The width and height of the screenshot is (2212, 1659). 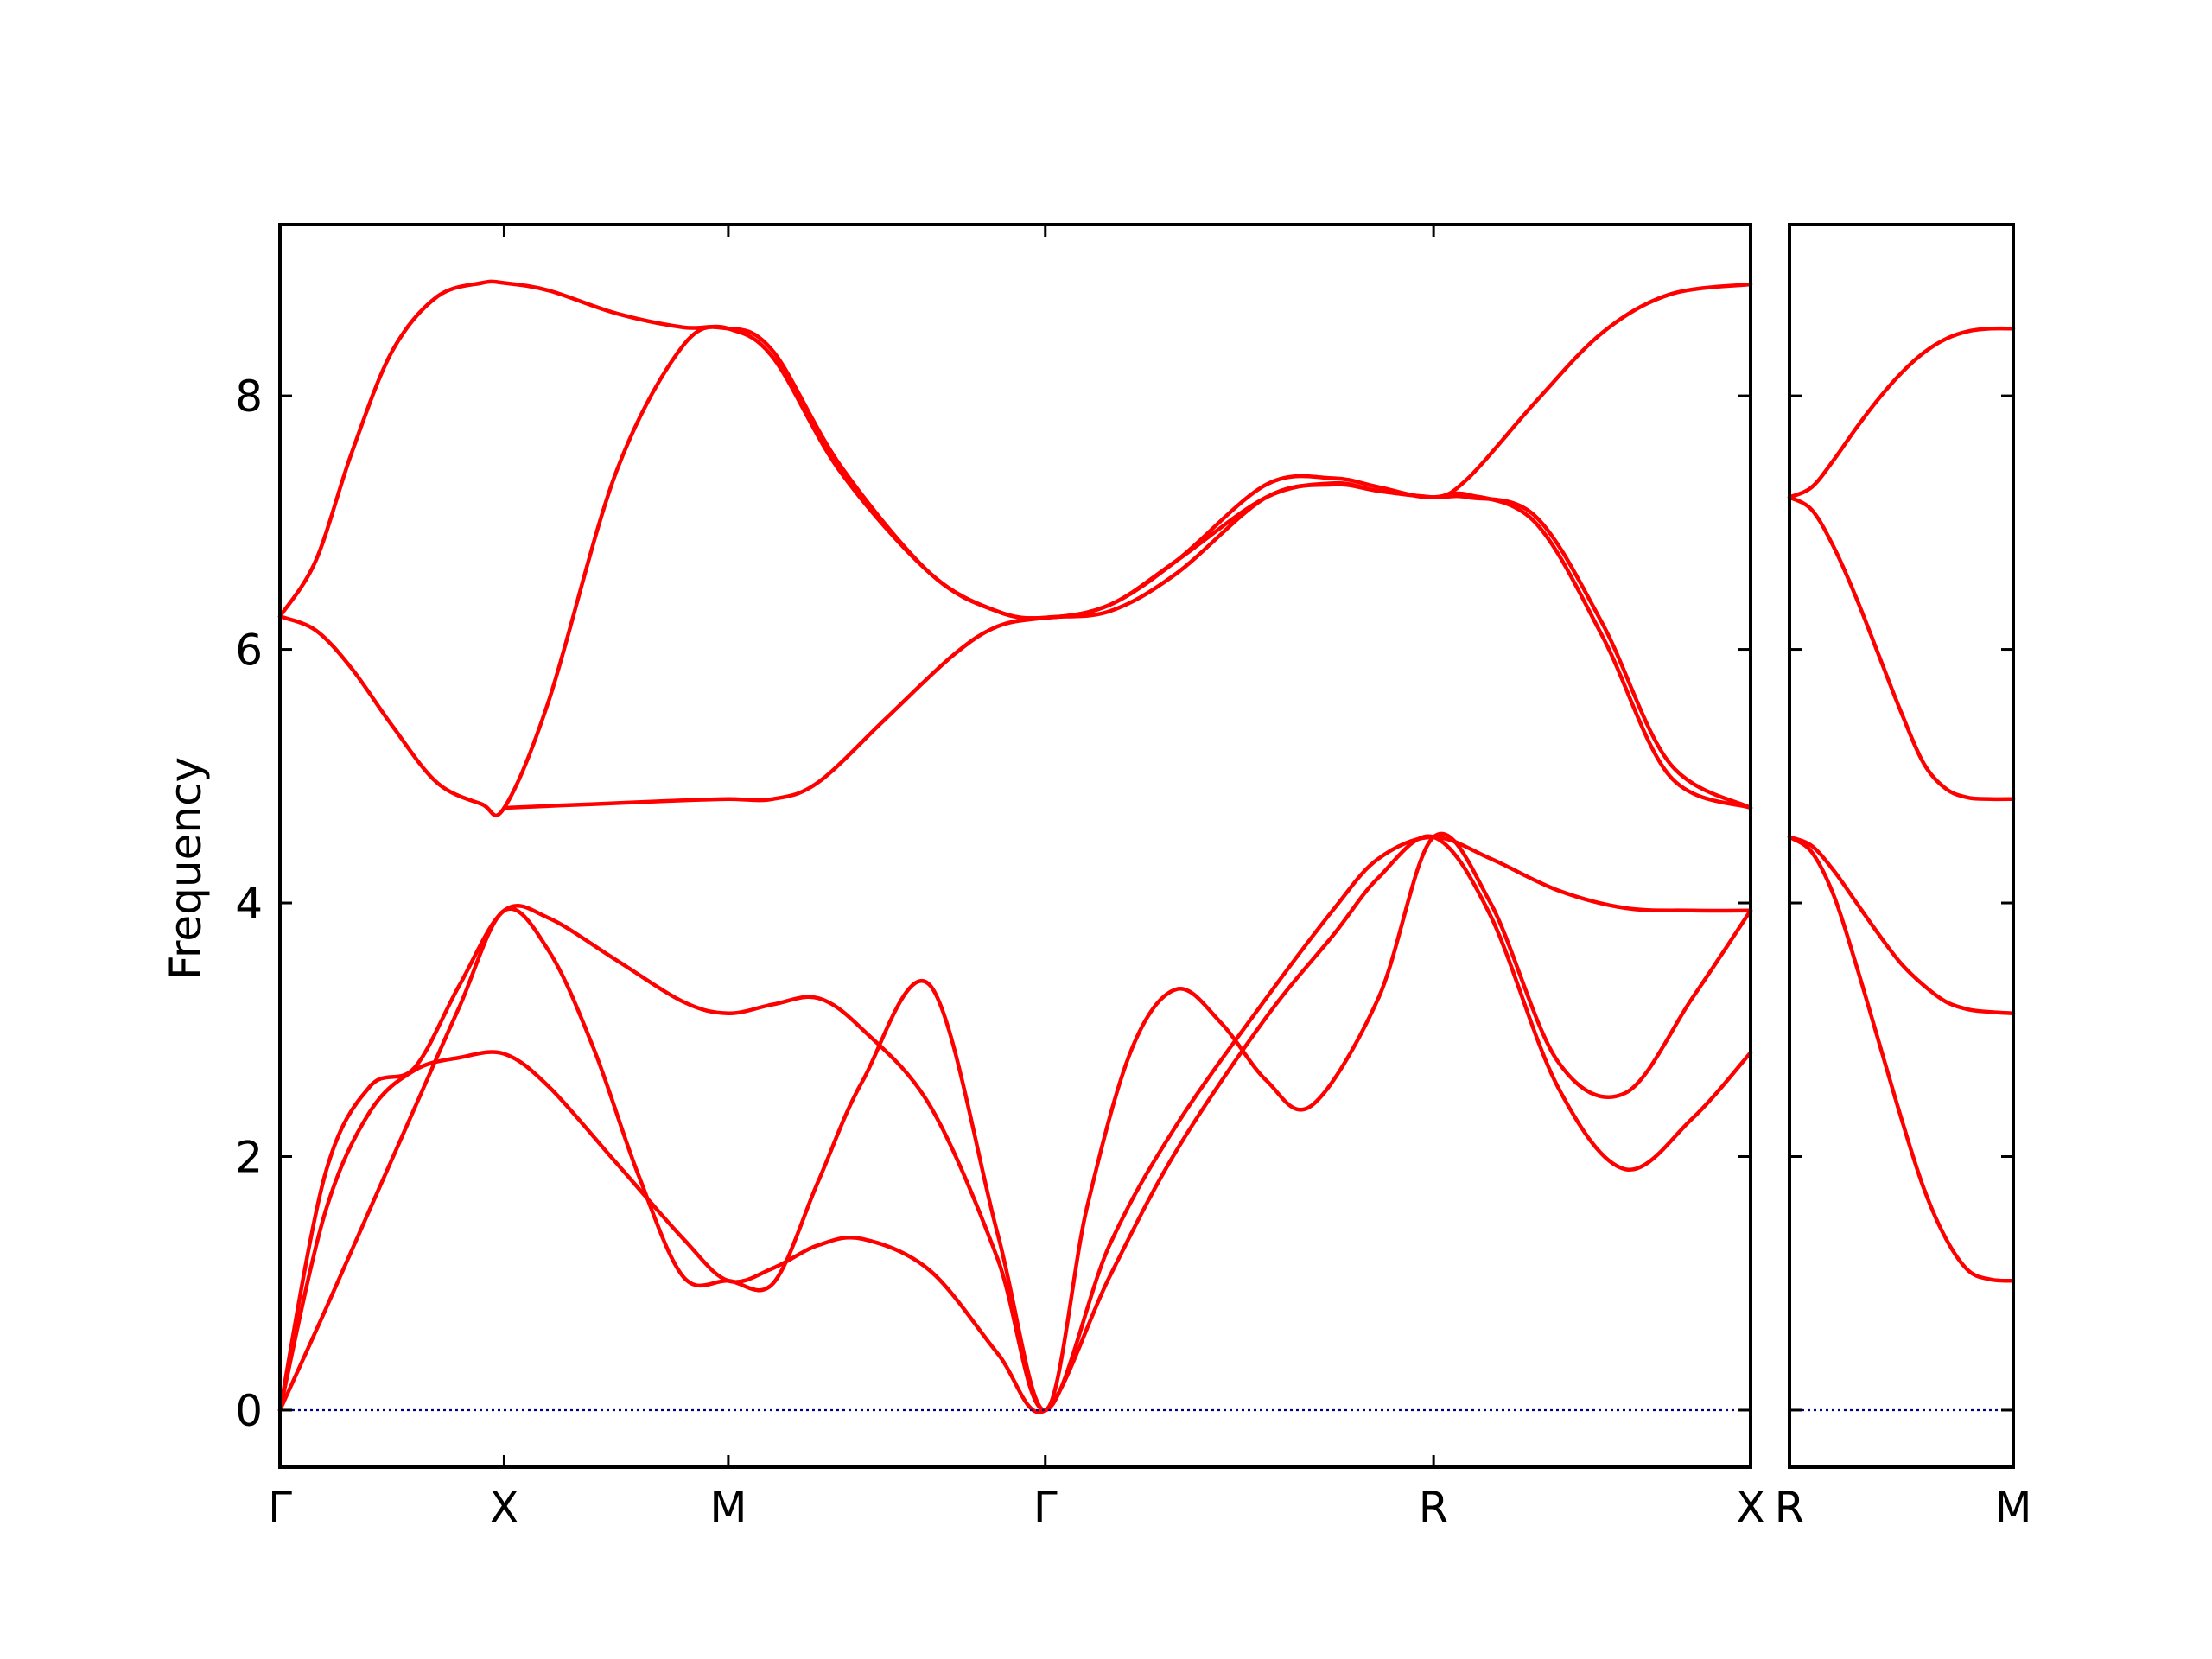 I want to click on ytick-label-6: 6, so click(x=249, y=651).